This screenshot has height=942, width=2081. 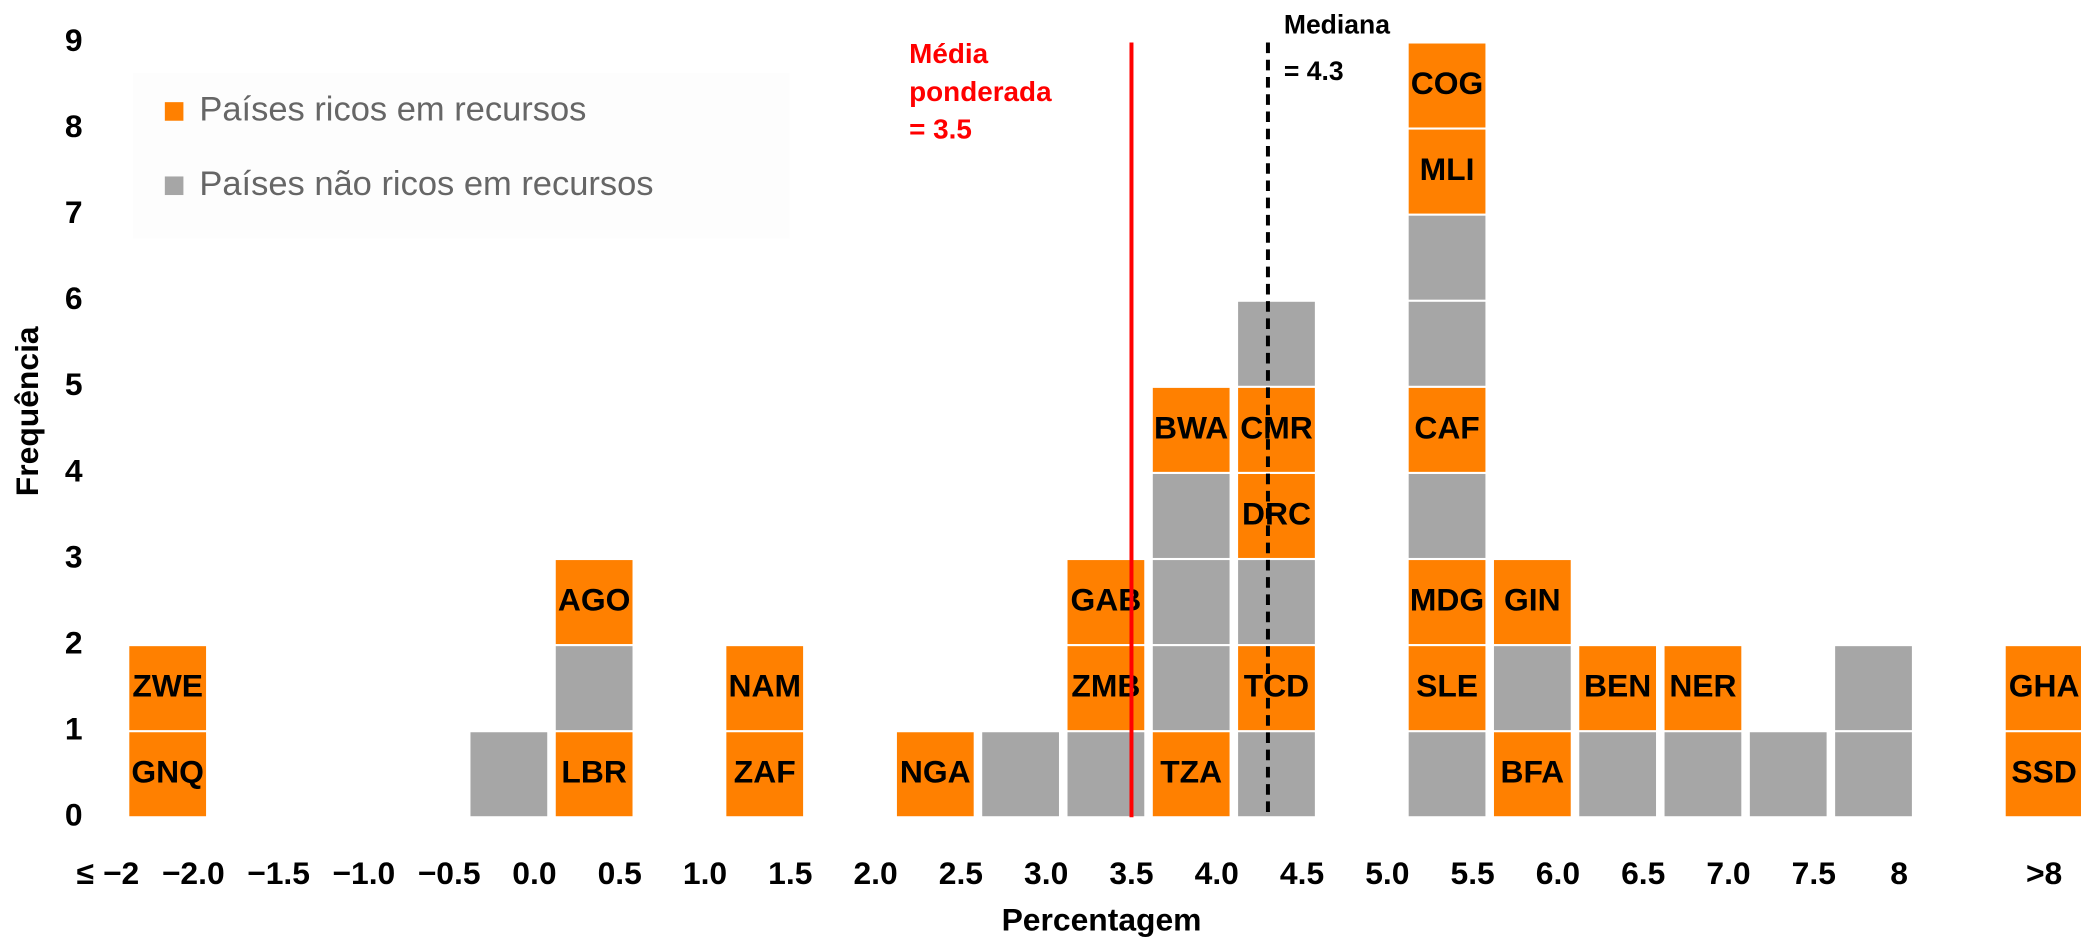 What do you see at coordinates (1558, 873) in the screenshot?
I see `x-tick-label: 6.0` at bounding box center [1558, 873].